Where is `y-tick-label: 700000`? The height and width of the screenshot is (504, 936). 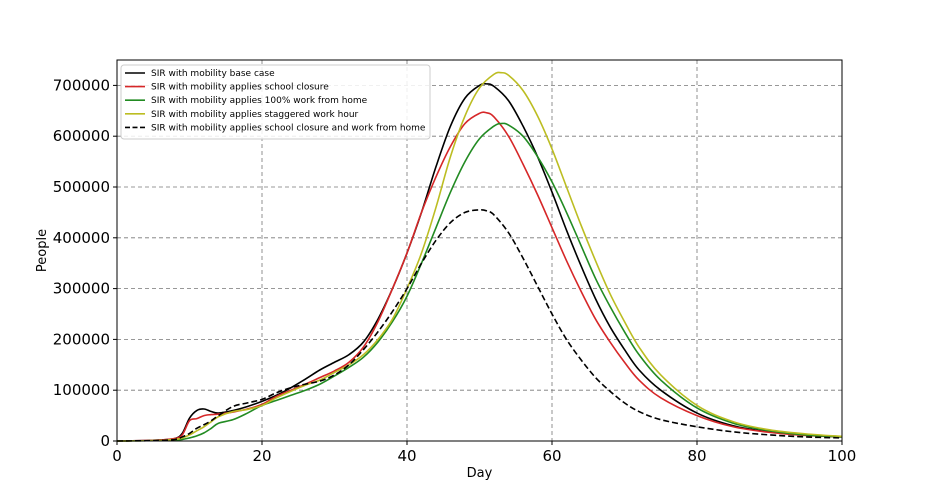
y-tick-label: 700000 is located at coordinates (81, 85).